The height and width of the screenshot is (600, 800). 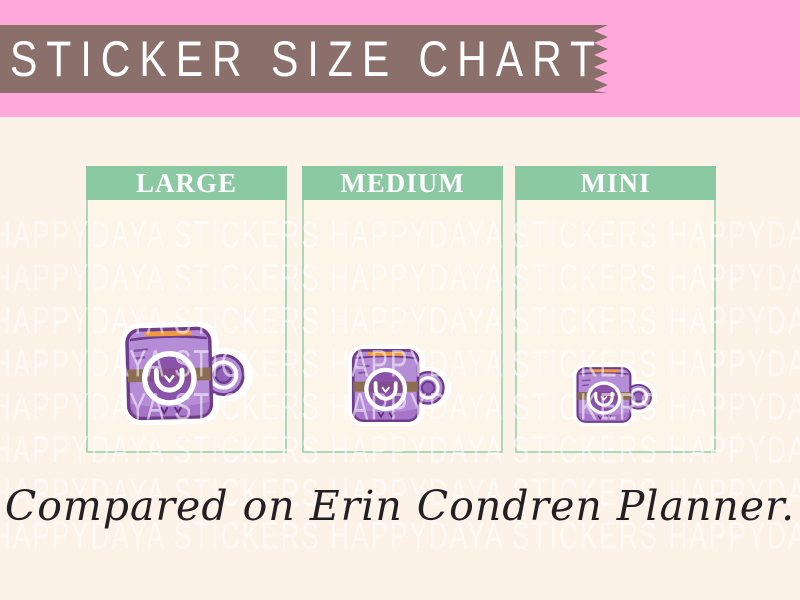 What do you see at coordinates (400, 506) in the screenshot?
I see `caption-text: Compared on Erin Condren Planner.` at bounding box center [400, 506].